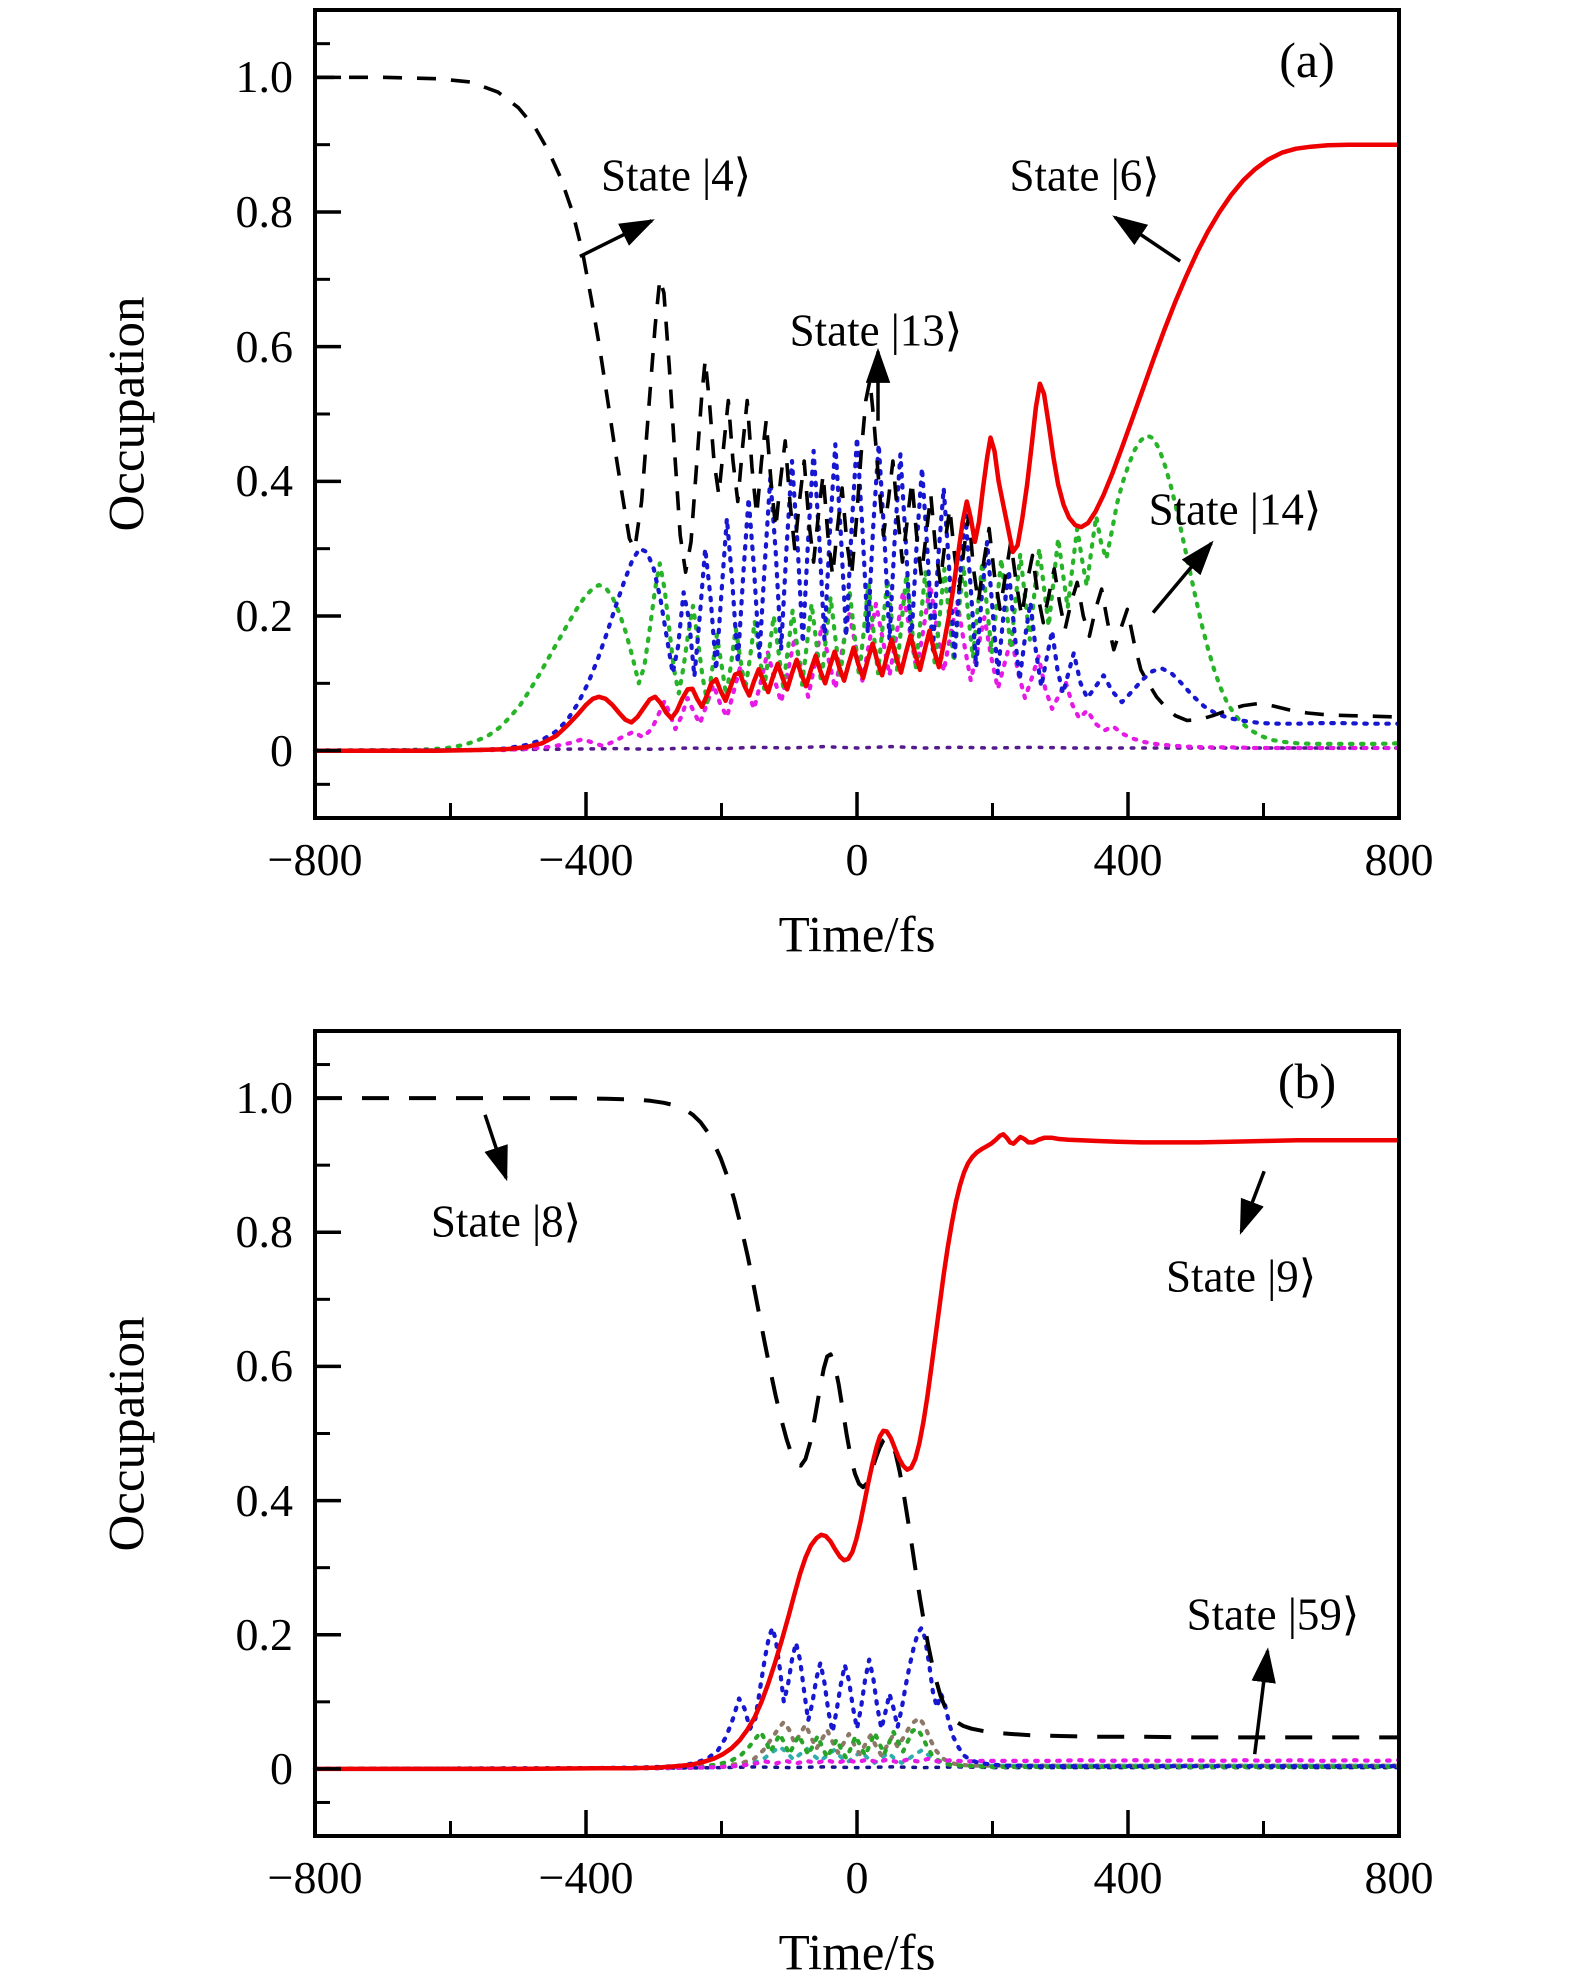 Image resolution: width=1575 pixels, height=1988 pixels. Describe the element at coordinates (676, 175) in the screenshot. I see `annotation-state-4: State |4⟩` at that location.